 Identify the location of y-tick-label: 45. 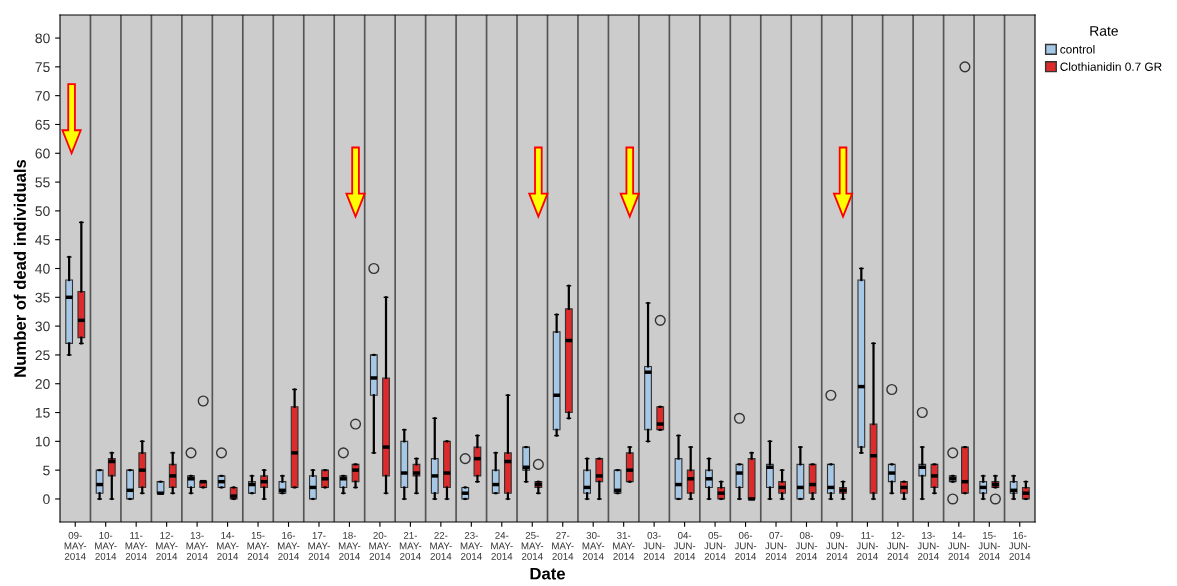
(42, 240).